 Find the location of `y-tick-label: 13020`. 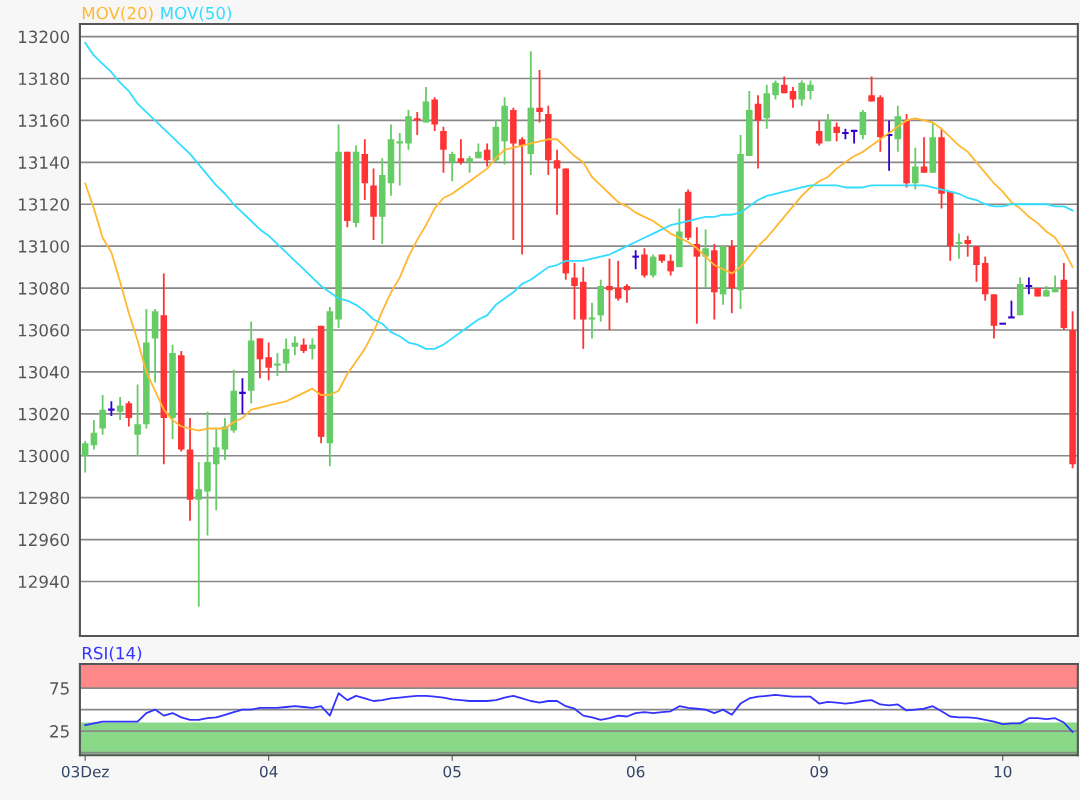

y-tick-label: 13020 is located at coordinates (44, 414).